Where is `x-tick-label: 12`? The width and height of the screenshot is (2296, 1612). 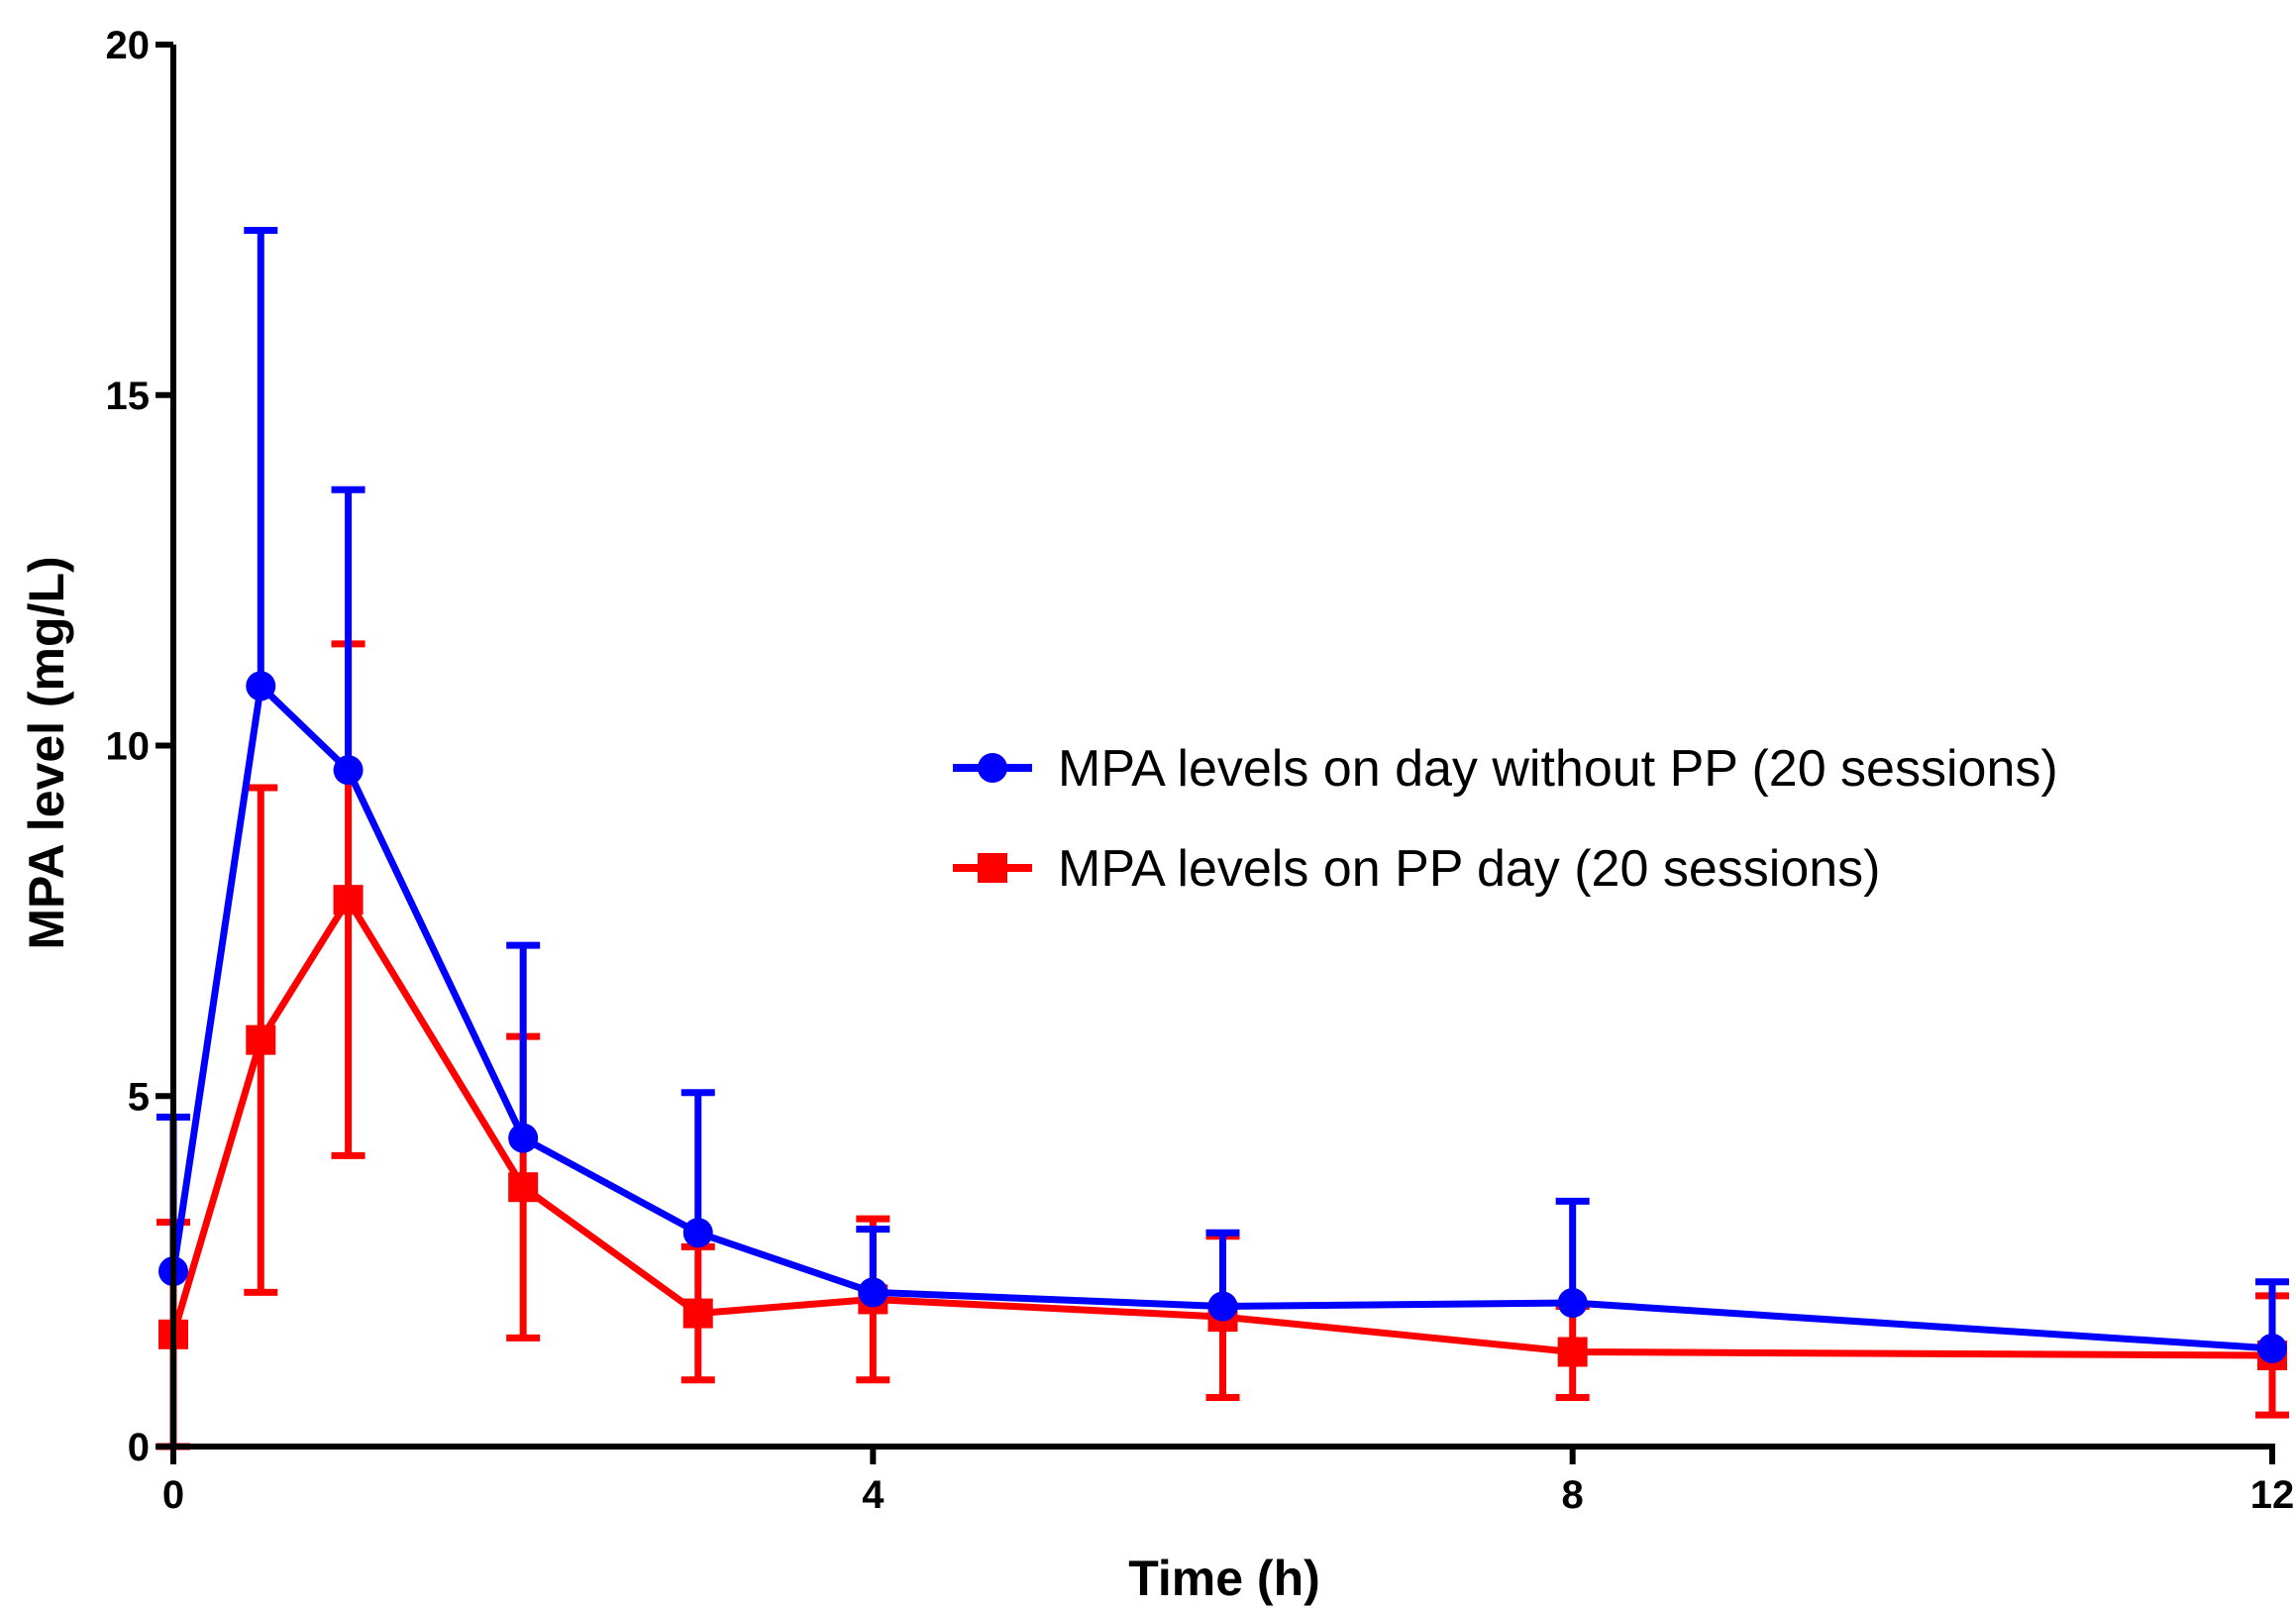
x-tick-label: 12 is located at coordinates (2272, 1495).